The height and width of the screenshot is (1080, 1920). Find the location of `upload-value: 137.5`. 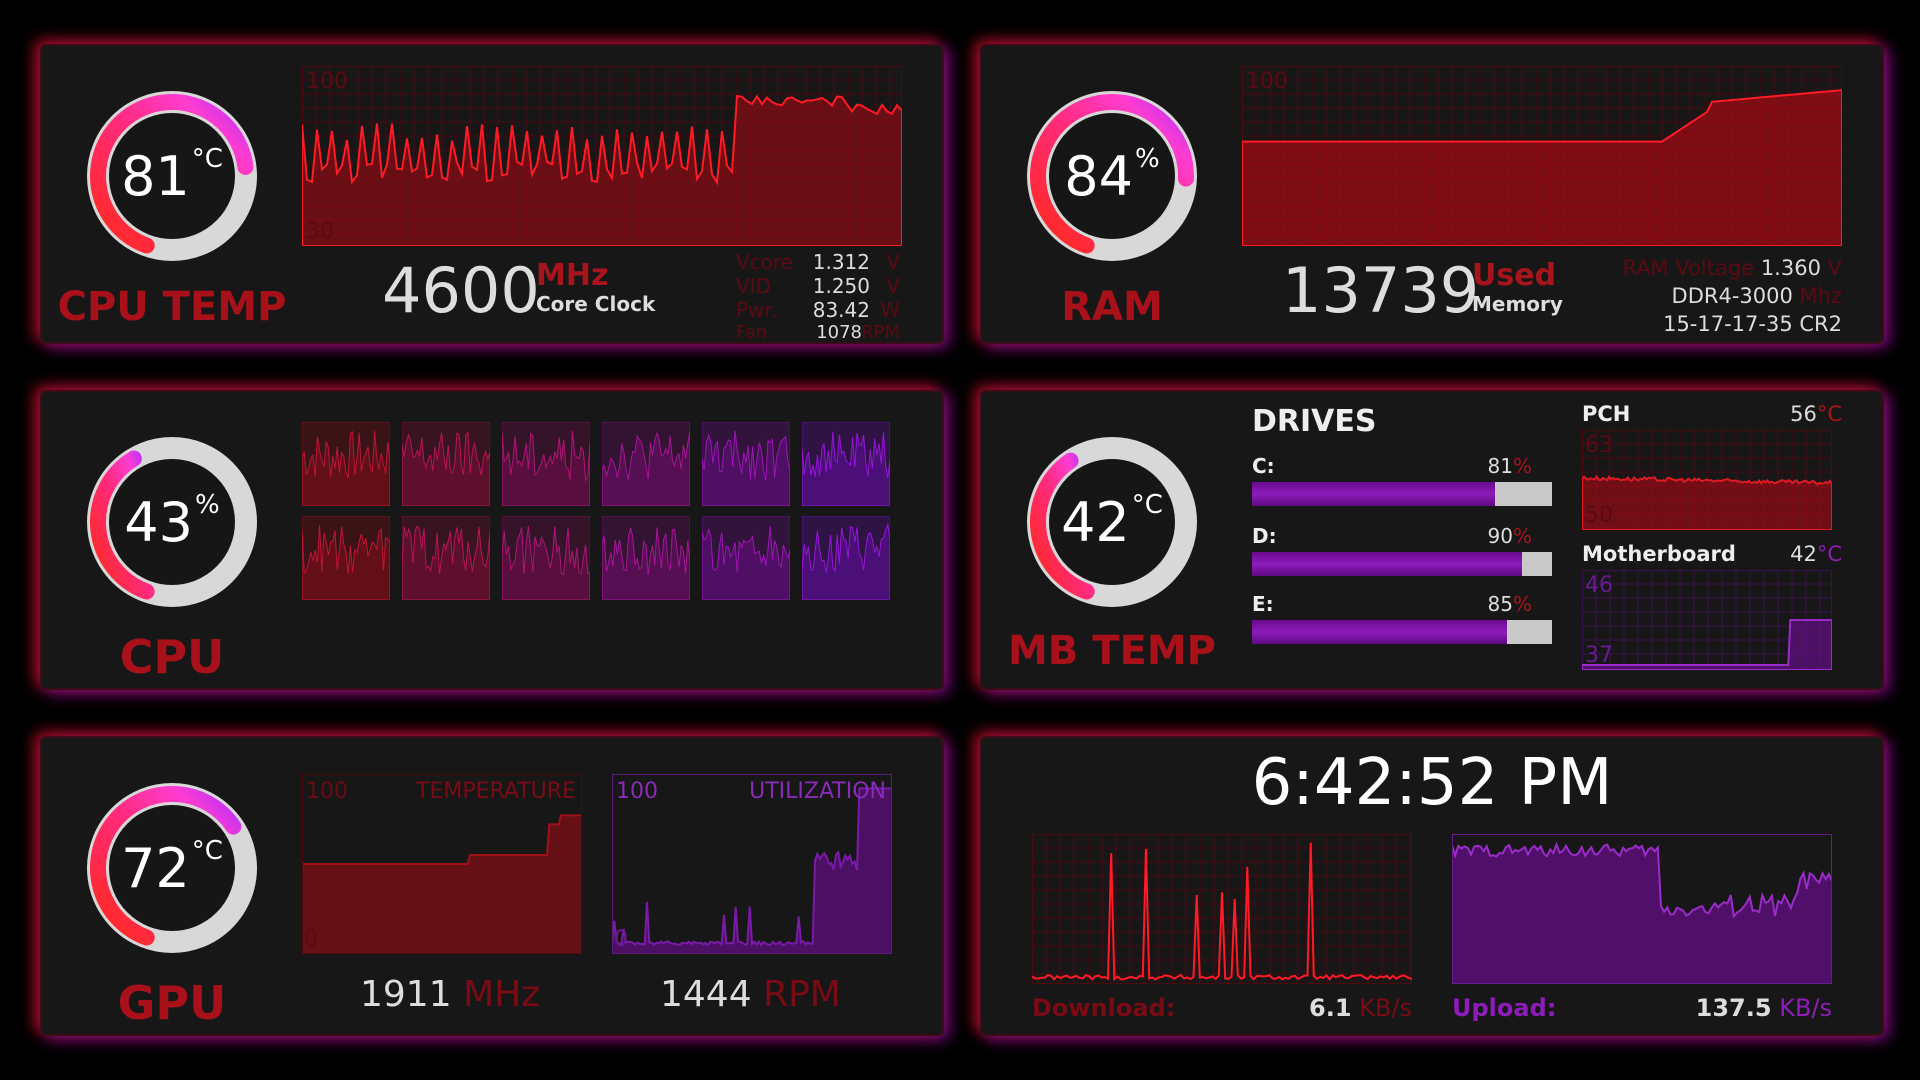

upload-value: 137.5 is located at coordinates (1733, 1008).